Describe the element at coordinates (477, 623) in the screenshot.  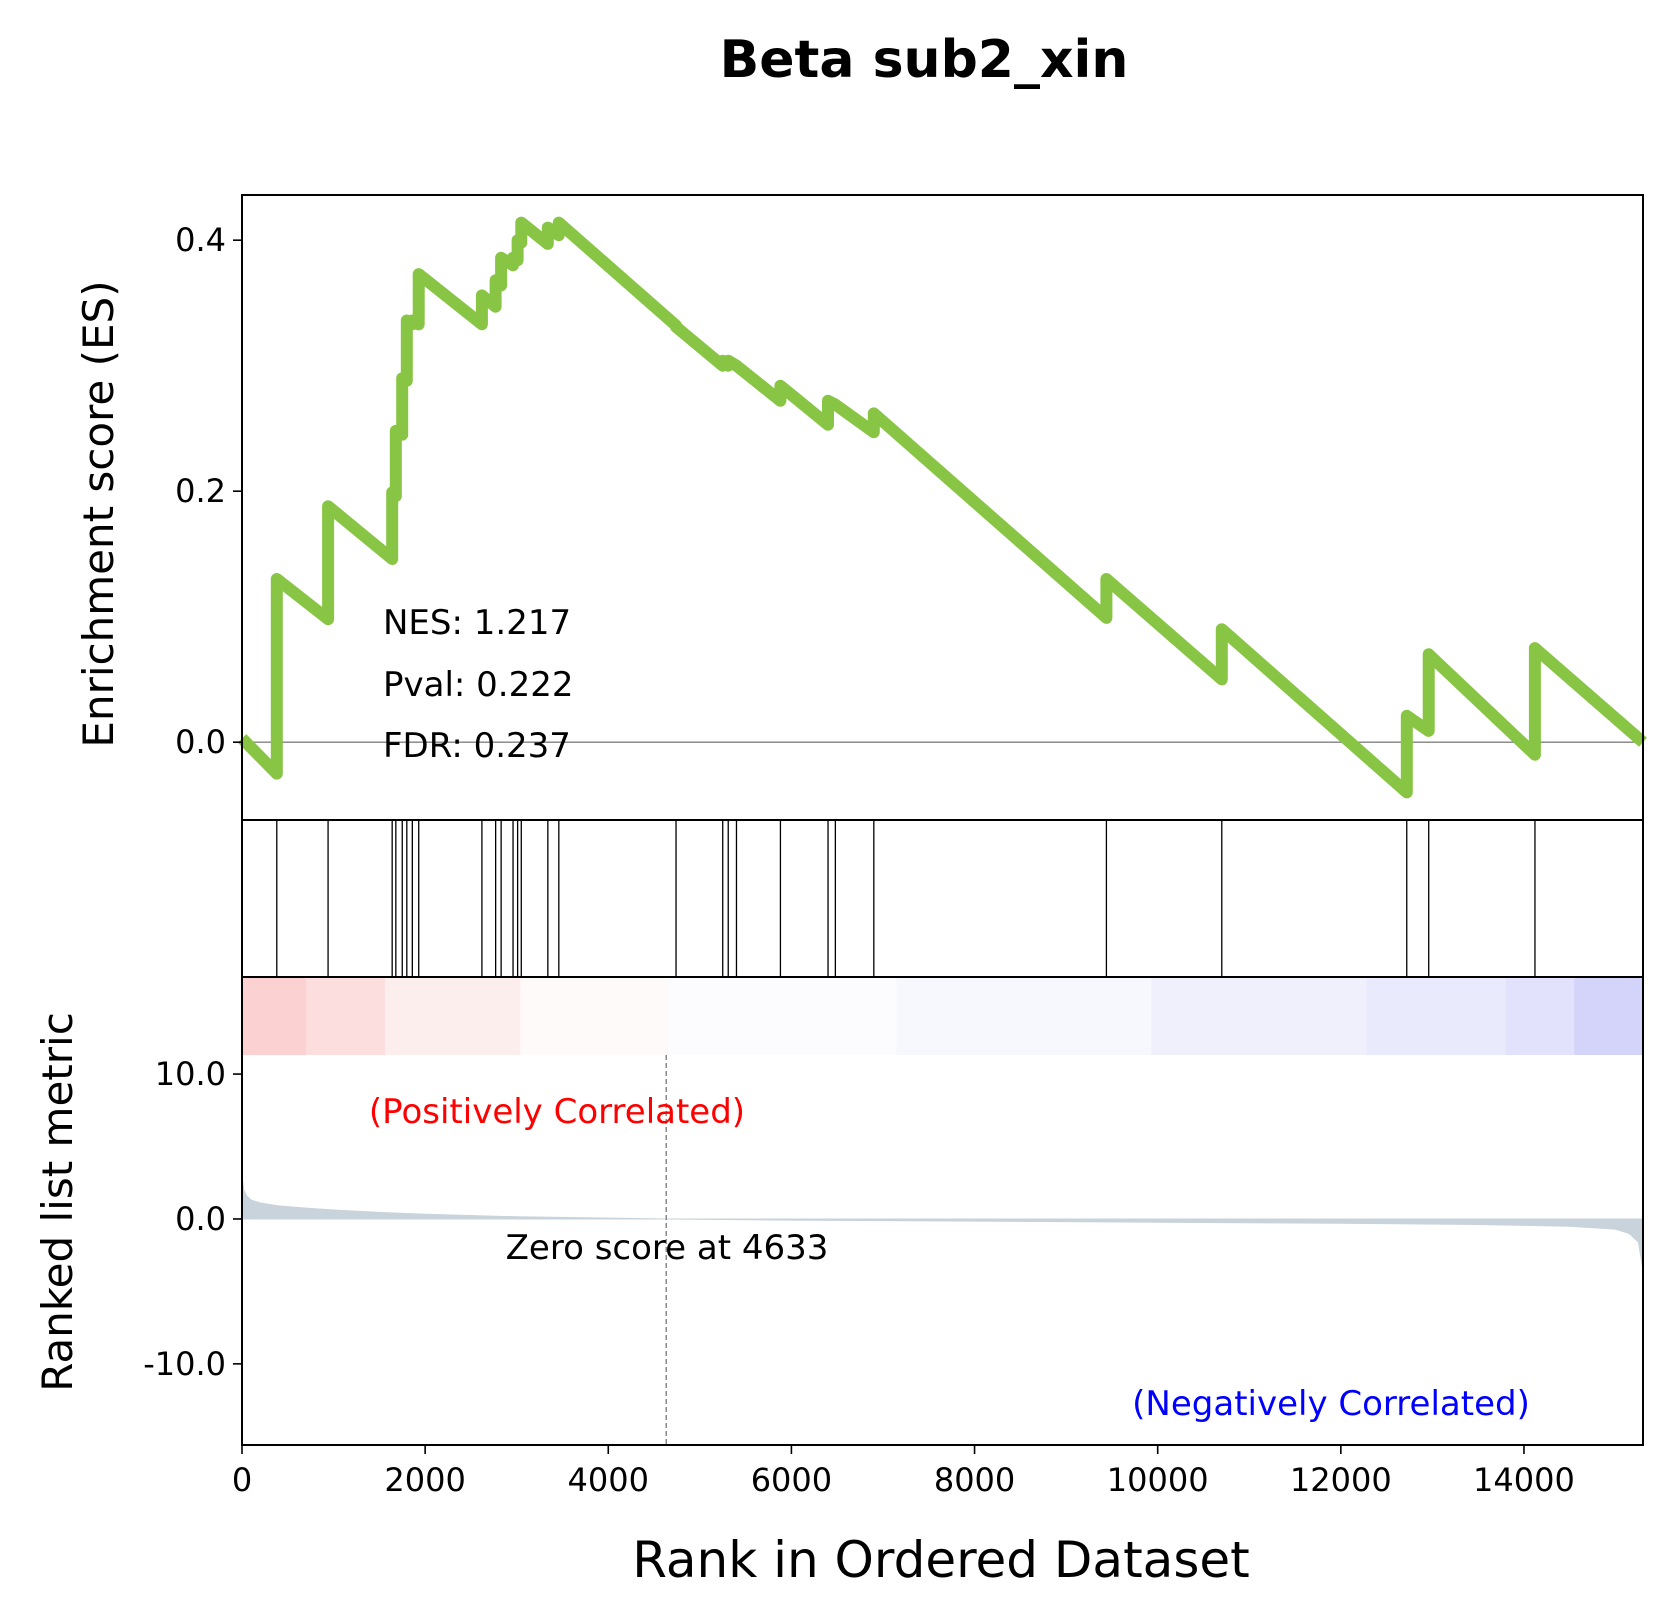
I see `nes-annotation: NES: 1.217` at that location.